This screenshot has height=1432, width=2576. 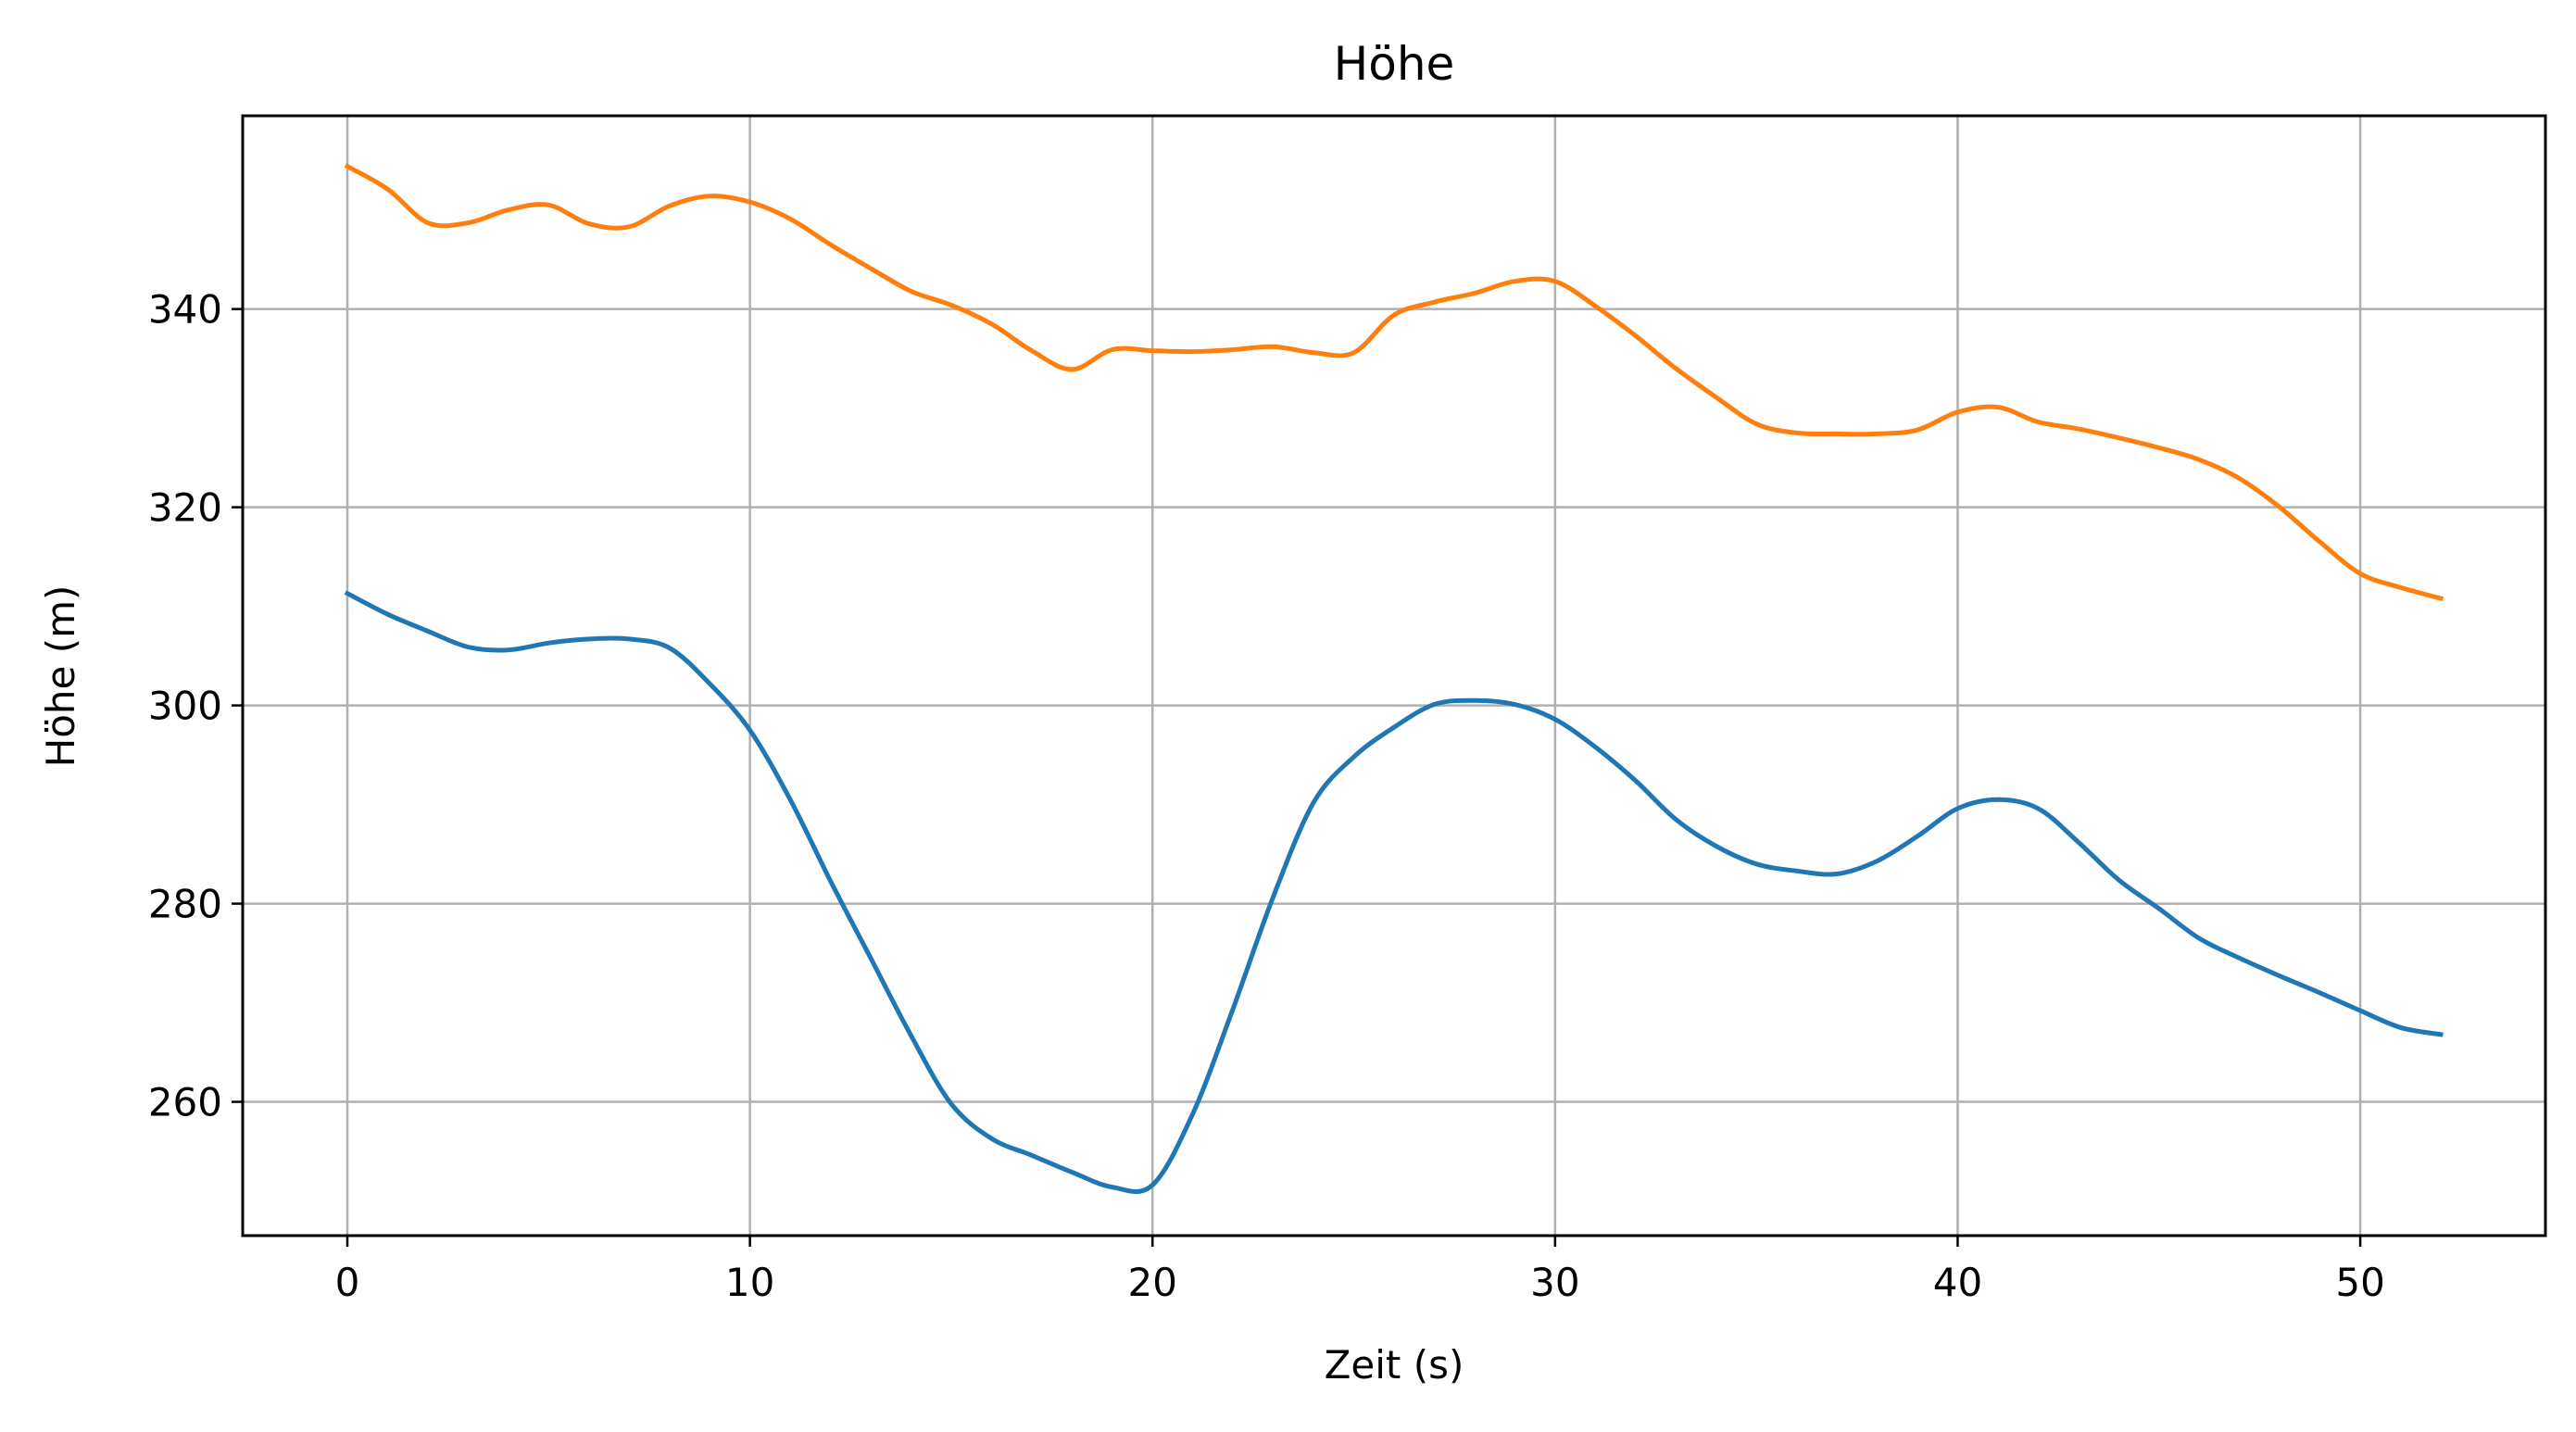 What do you see at coordinates (1394, 64) in the screenshot?
I see `chart-title: Höhe` at bounding box center [1394, 64].